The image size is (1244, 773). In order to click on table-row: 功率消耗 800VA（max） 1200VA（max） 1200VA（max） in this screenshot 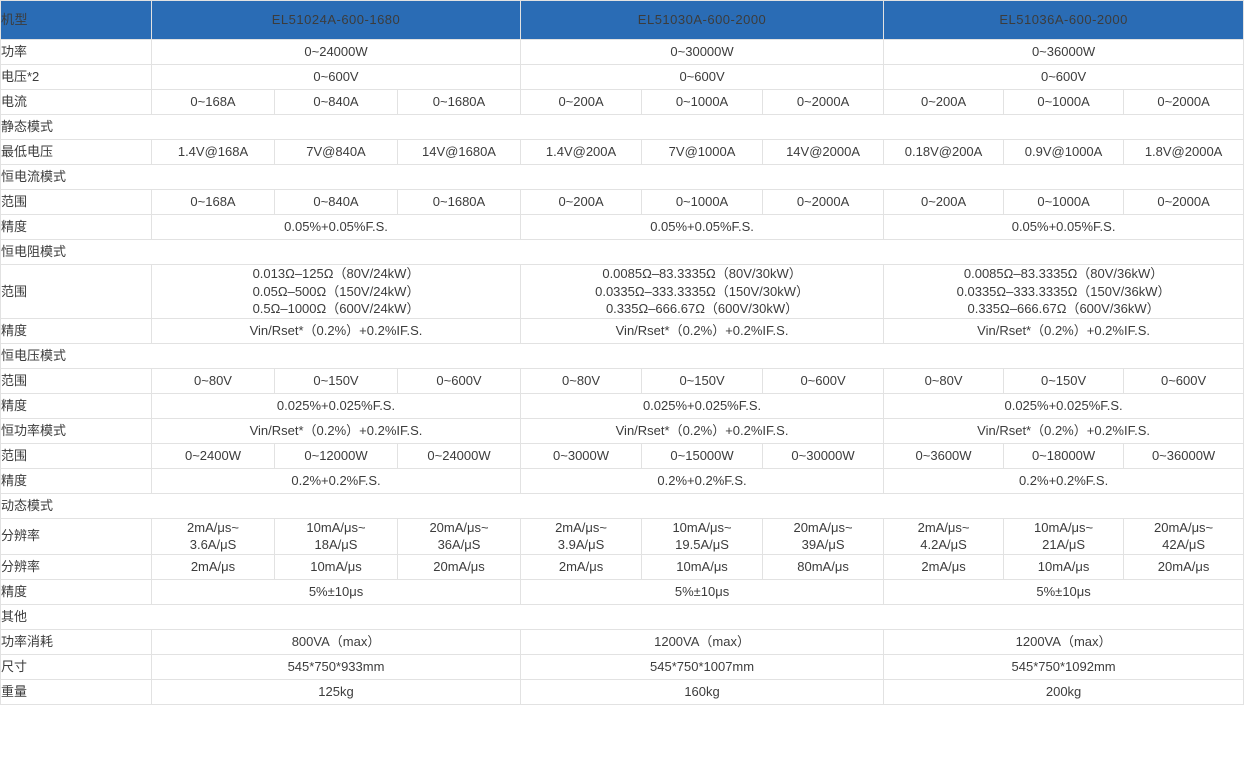, I will do `click(622, 641)`.